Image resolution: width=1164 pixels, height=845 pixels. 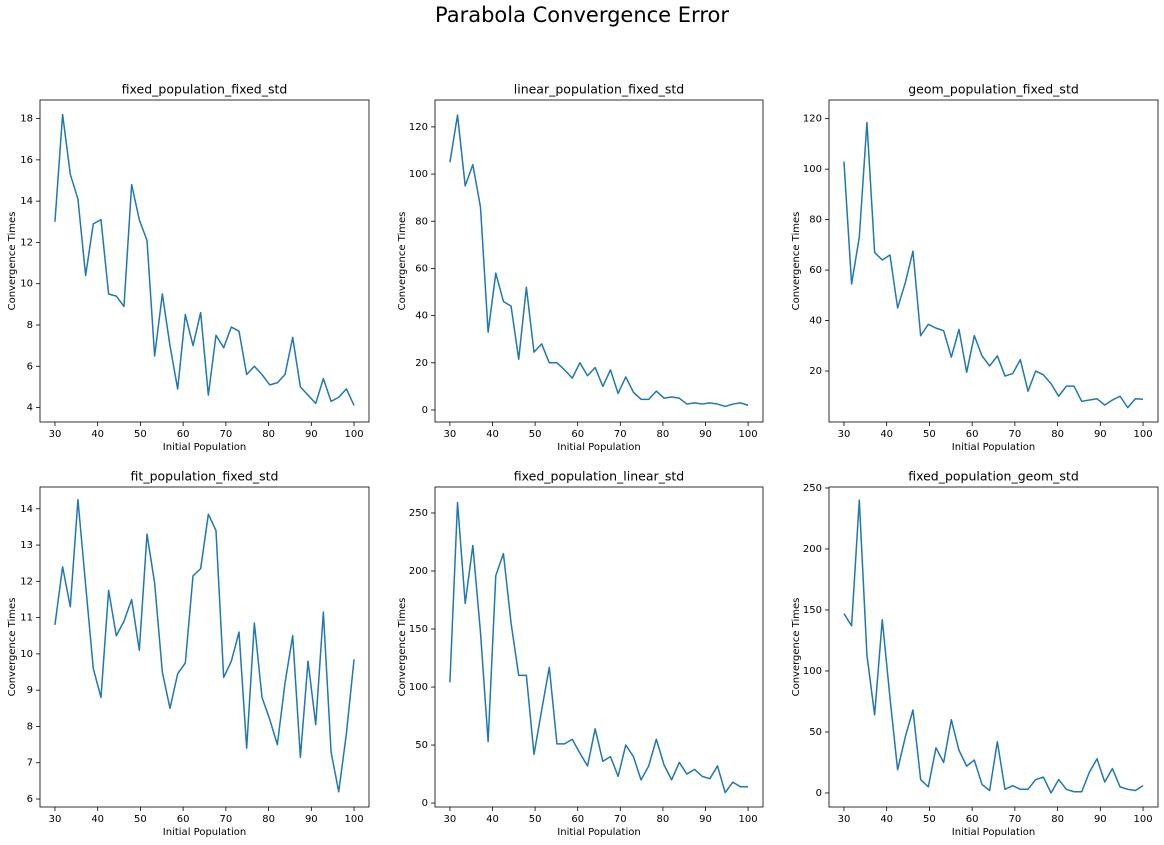 What do you see at coordinates (421, 268) in the screenshot?
I see `y-tick-label: 60` at bounding box center [421, 268].